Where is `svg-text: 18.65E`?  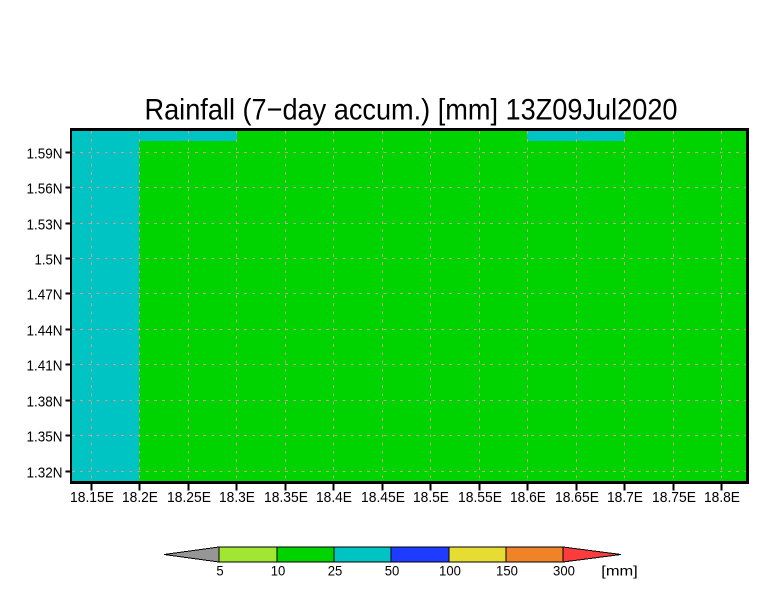
svg-text: 18.65E is located at coordinates (577, 497).